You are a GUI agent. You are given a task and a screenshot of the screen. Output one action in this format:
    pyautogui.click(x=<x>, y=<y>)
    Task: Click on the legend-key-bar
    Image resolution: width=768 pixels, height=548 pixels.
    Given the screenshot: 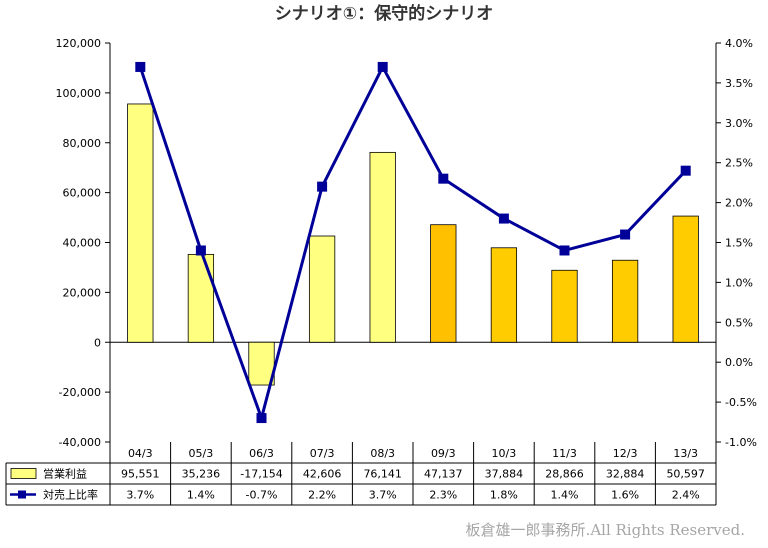 What is the action you would take?
    pyautogui.click(x=23, y=473)
    